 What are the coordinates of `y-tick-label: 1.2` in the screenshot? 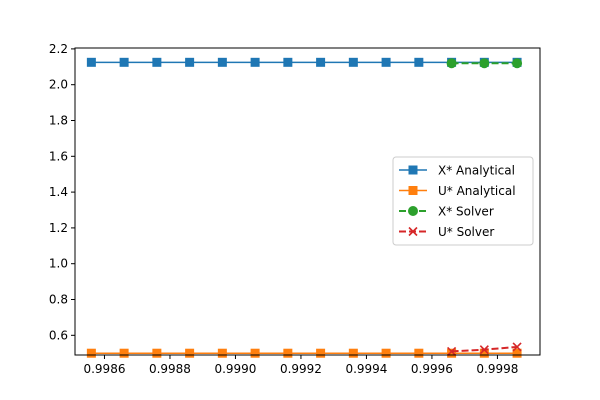 It's located at (58, 228).